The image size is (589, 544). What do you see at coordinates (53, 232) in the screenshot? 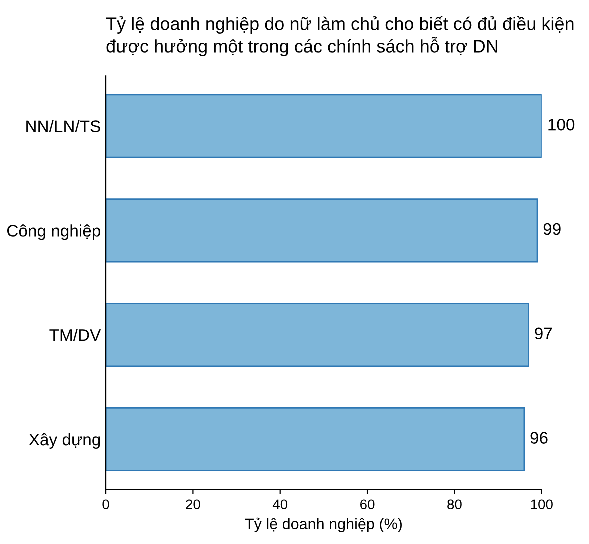
I see `y-tick-label: Công nghiệp` at bounding box center [53, 232].